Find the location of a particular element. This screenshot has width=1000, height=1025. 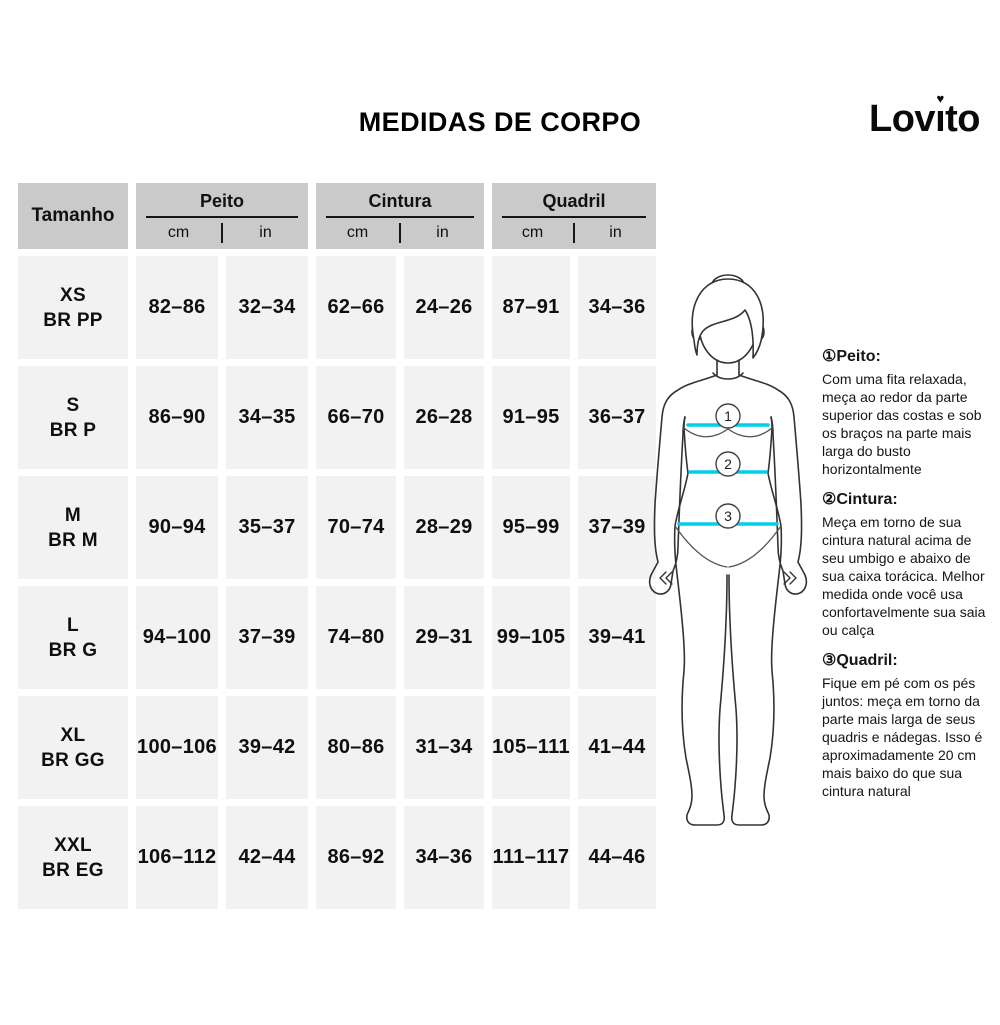

table-cell: 39–41 is located at coordinates (617, 637).